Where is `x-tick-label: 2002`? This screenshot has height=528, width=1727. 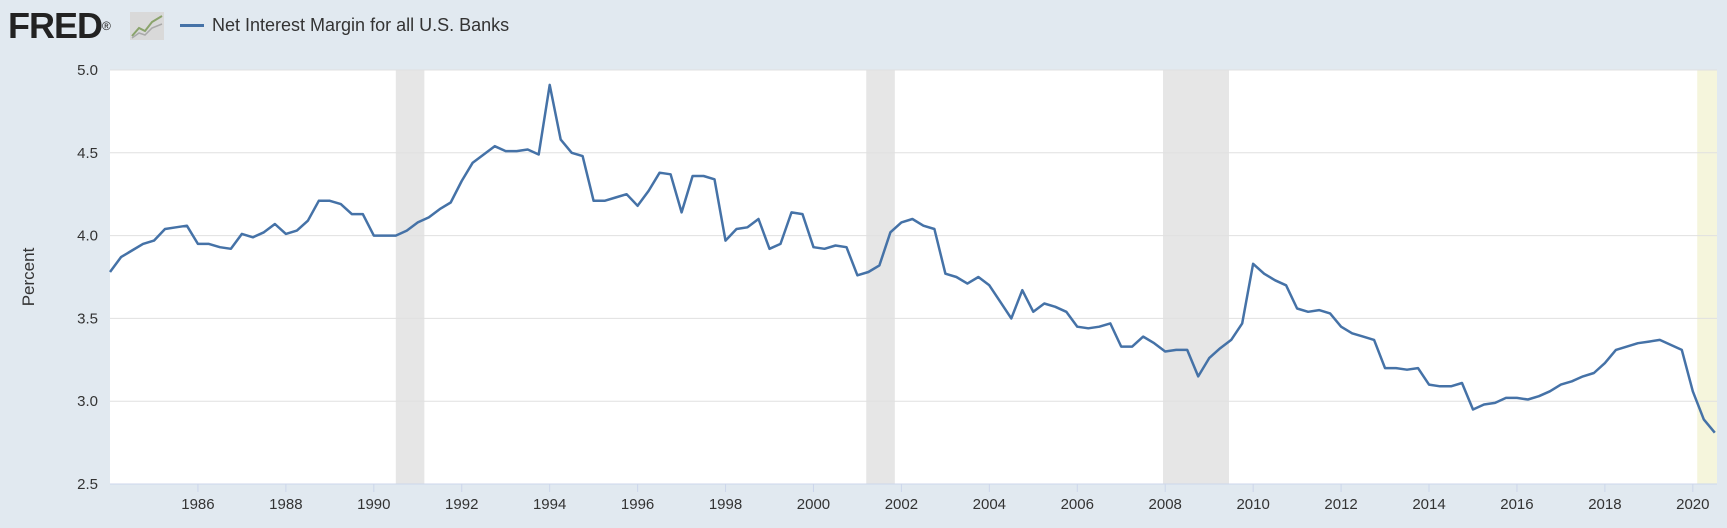
x-tick-label: 2002 is located at coordinates (901, 504).